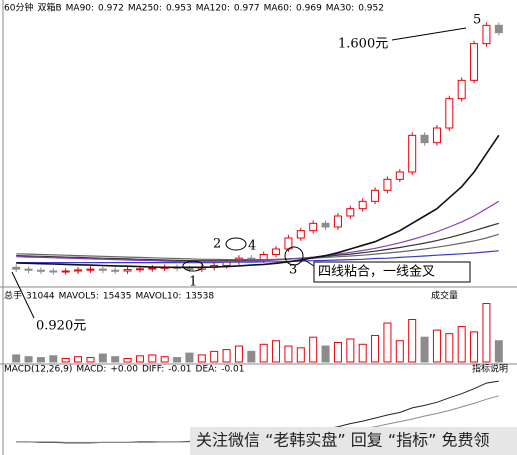  Describe the element at coordinates (145, 9) in the screenshot. I see `header-text: MA250:` at that location.